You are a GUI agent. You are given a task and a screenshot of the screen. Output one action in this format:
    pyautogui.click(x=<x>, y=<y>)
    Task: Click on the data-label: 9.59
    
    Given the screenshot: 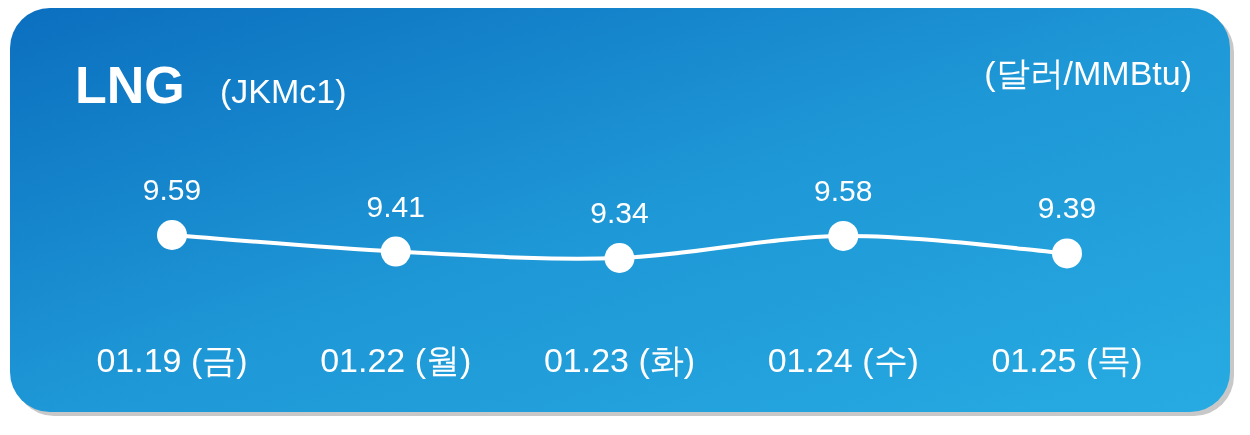 What is the action you would take?
    pyautogui.click(x=172, y=189)
    